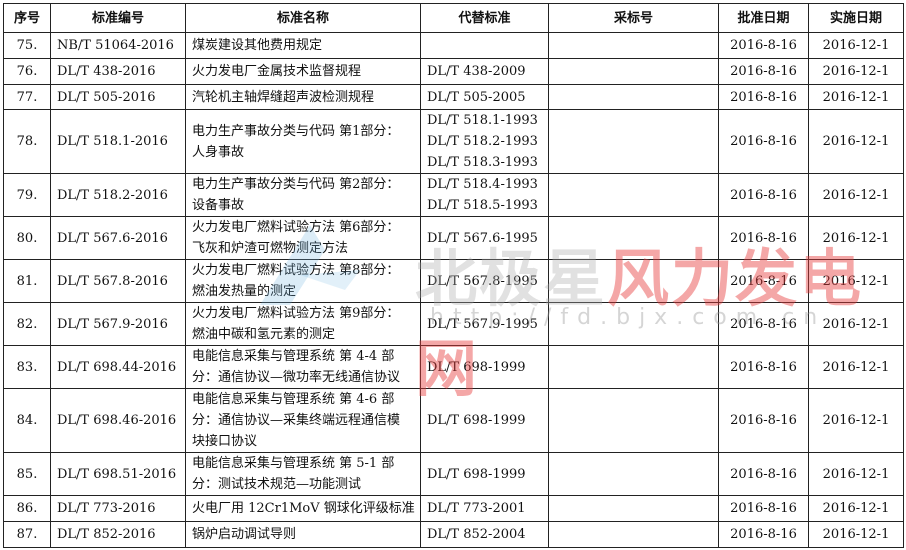 The image size is (906, 550). I want to click on name-line: 火力发电厂燃料试验方法 第9部分：, so click(296, 313).